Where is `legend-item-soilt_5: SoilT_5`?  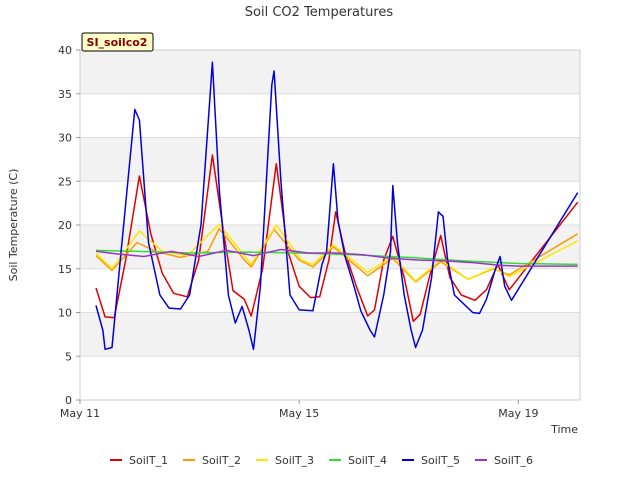 legend-item-soilt_5: SoilT_5 is located at coordinates (431, 460).